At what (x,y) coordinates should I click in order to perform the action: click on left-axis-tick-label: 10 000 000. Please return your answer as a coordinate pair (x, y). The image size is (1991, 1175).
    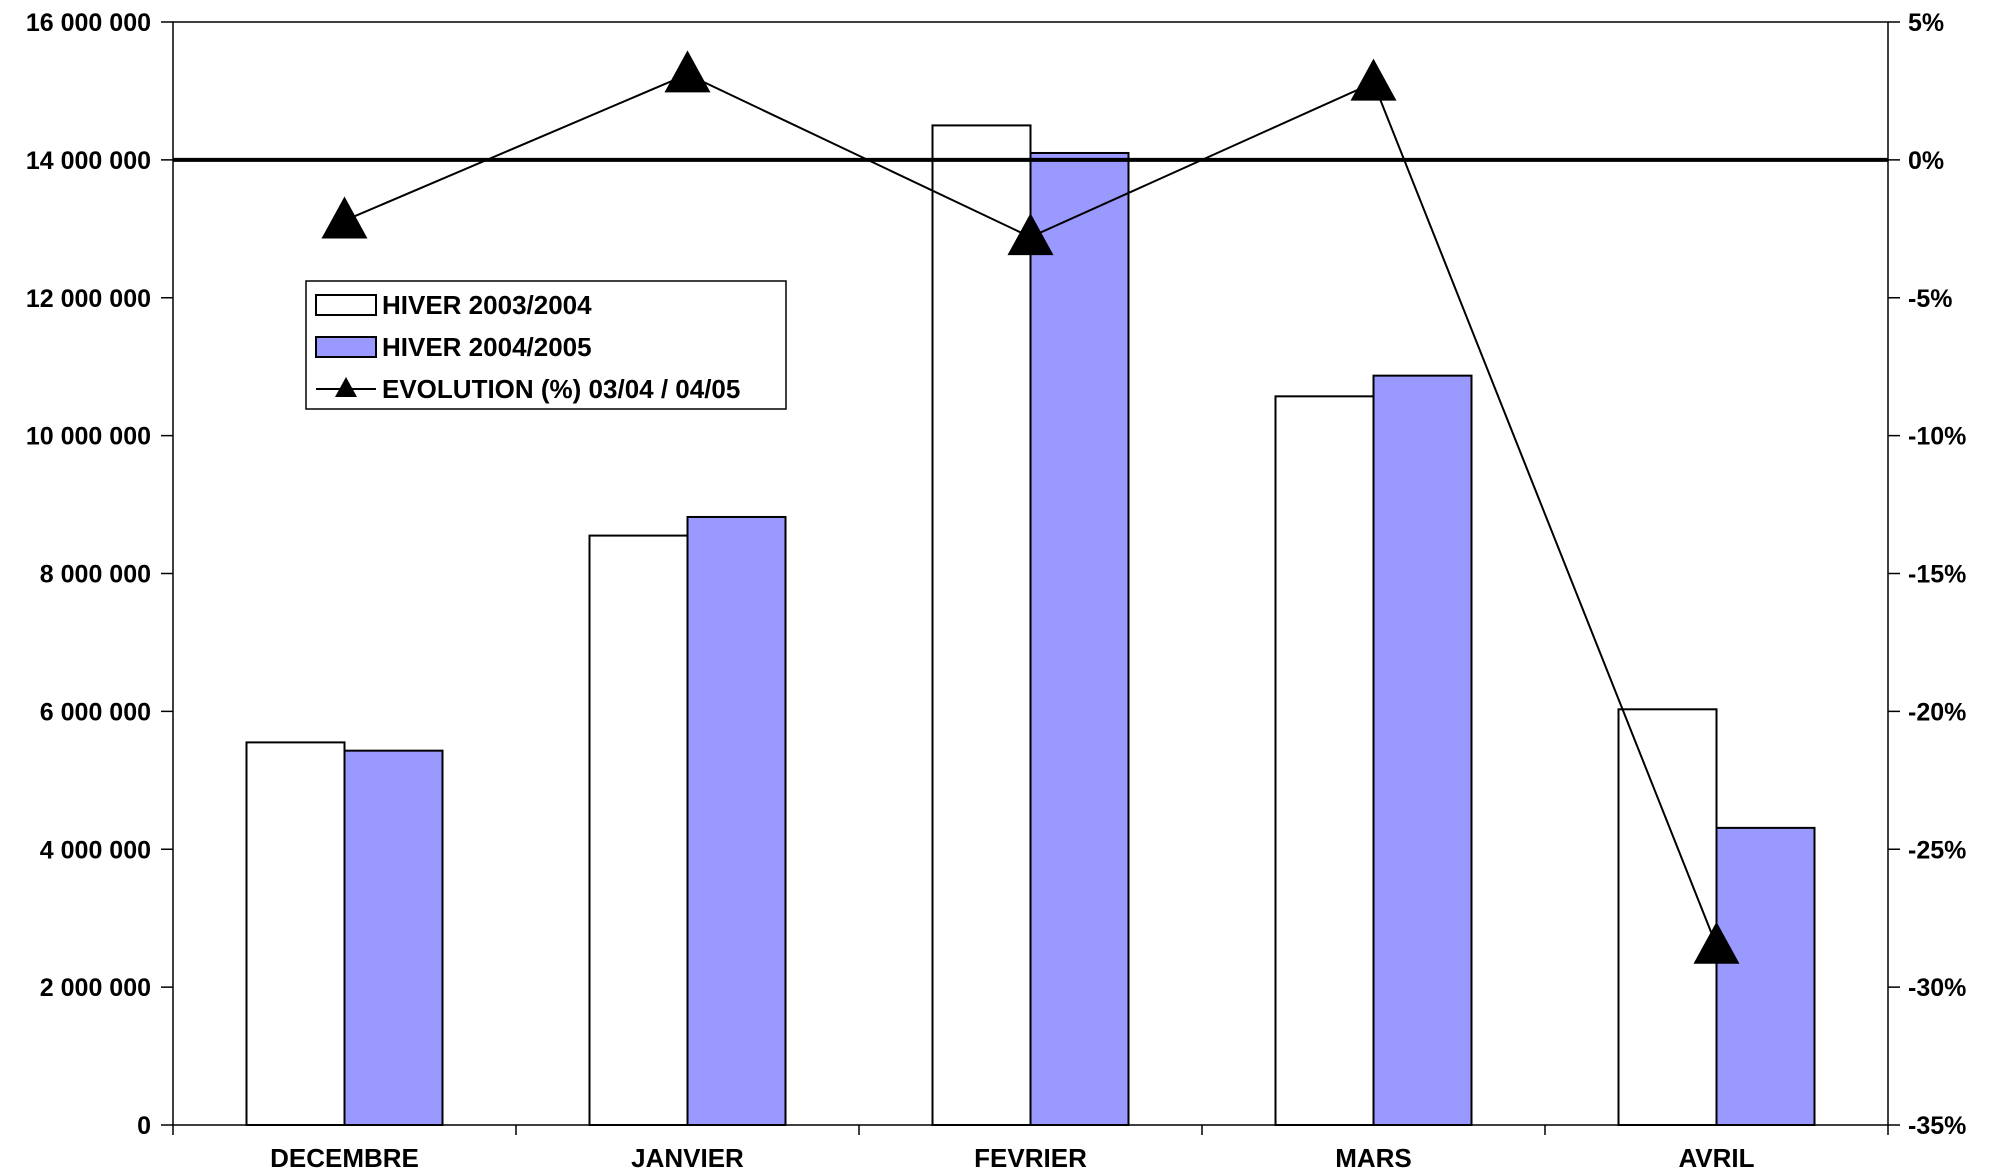
    Looking at the image, I should click on (88, 437).